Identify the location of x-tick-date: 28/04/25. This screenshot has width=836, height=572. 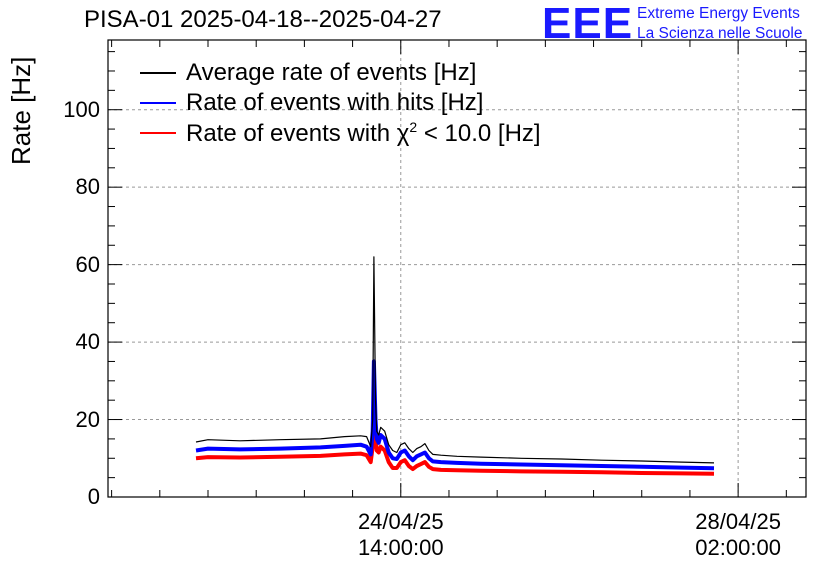
(738, 521).